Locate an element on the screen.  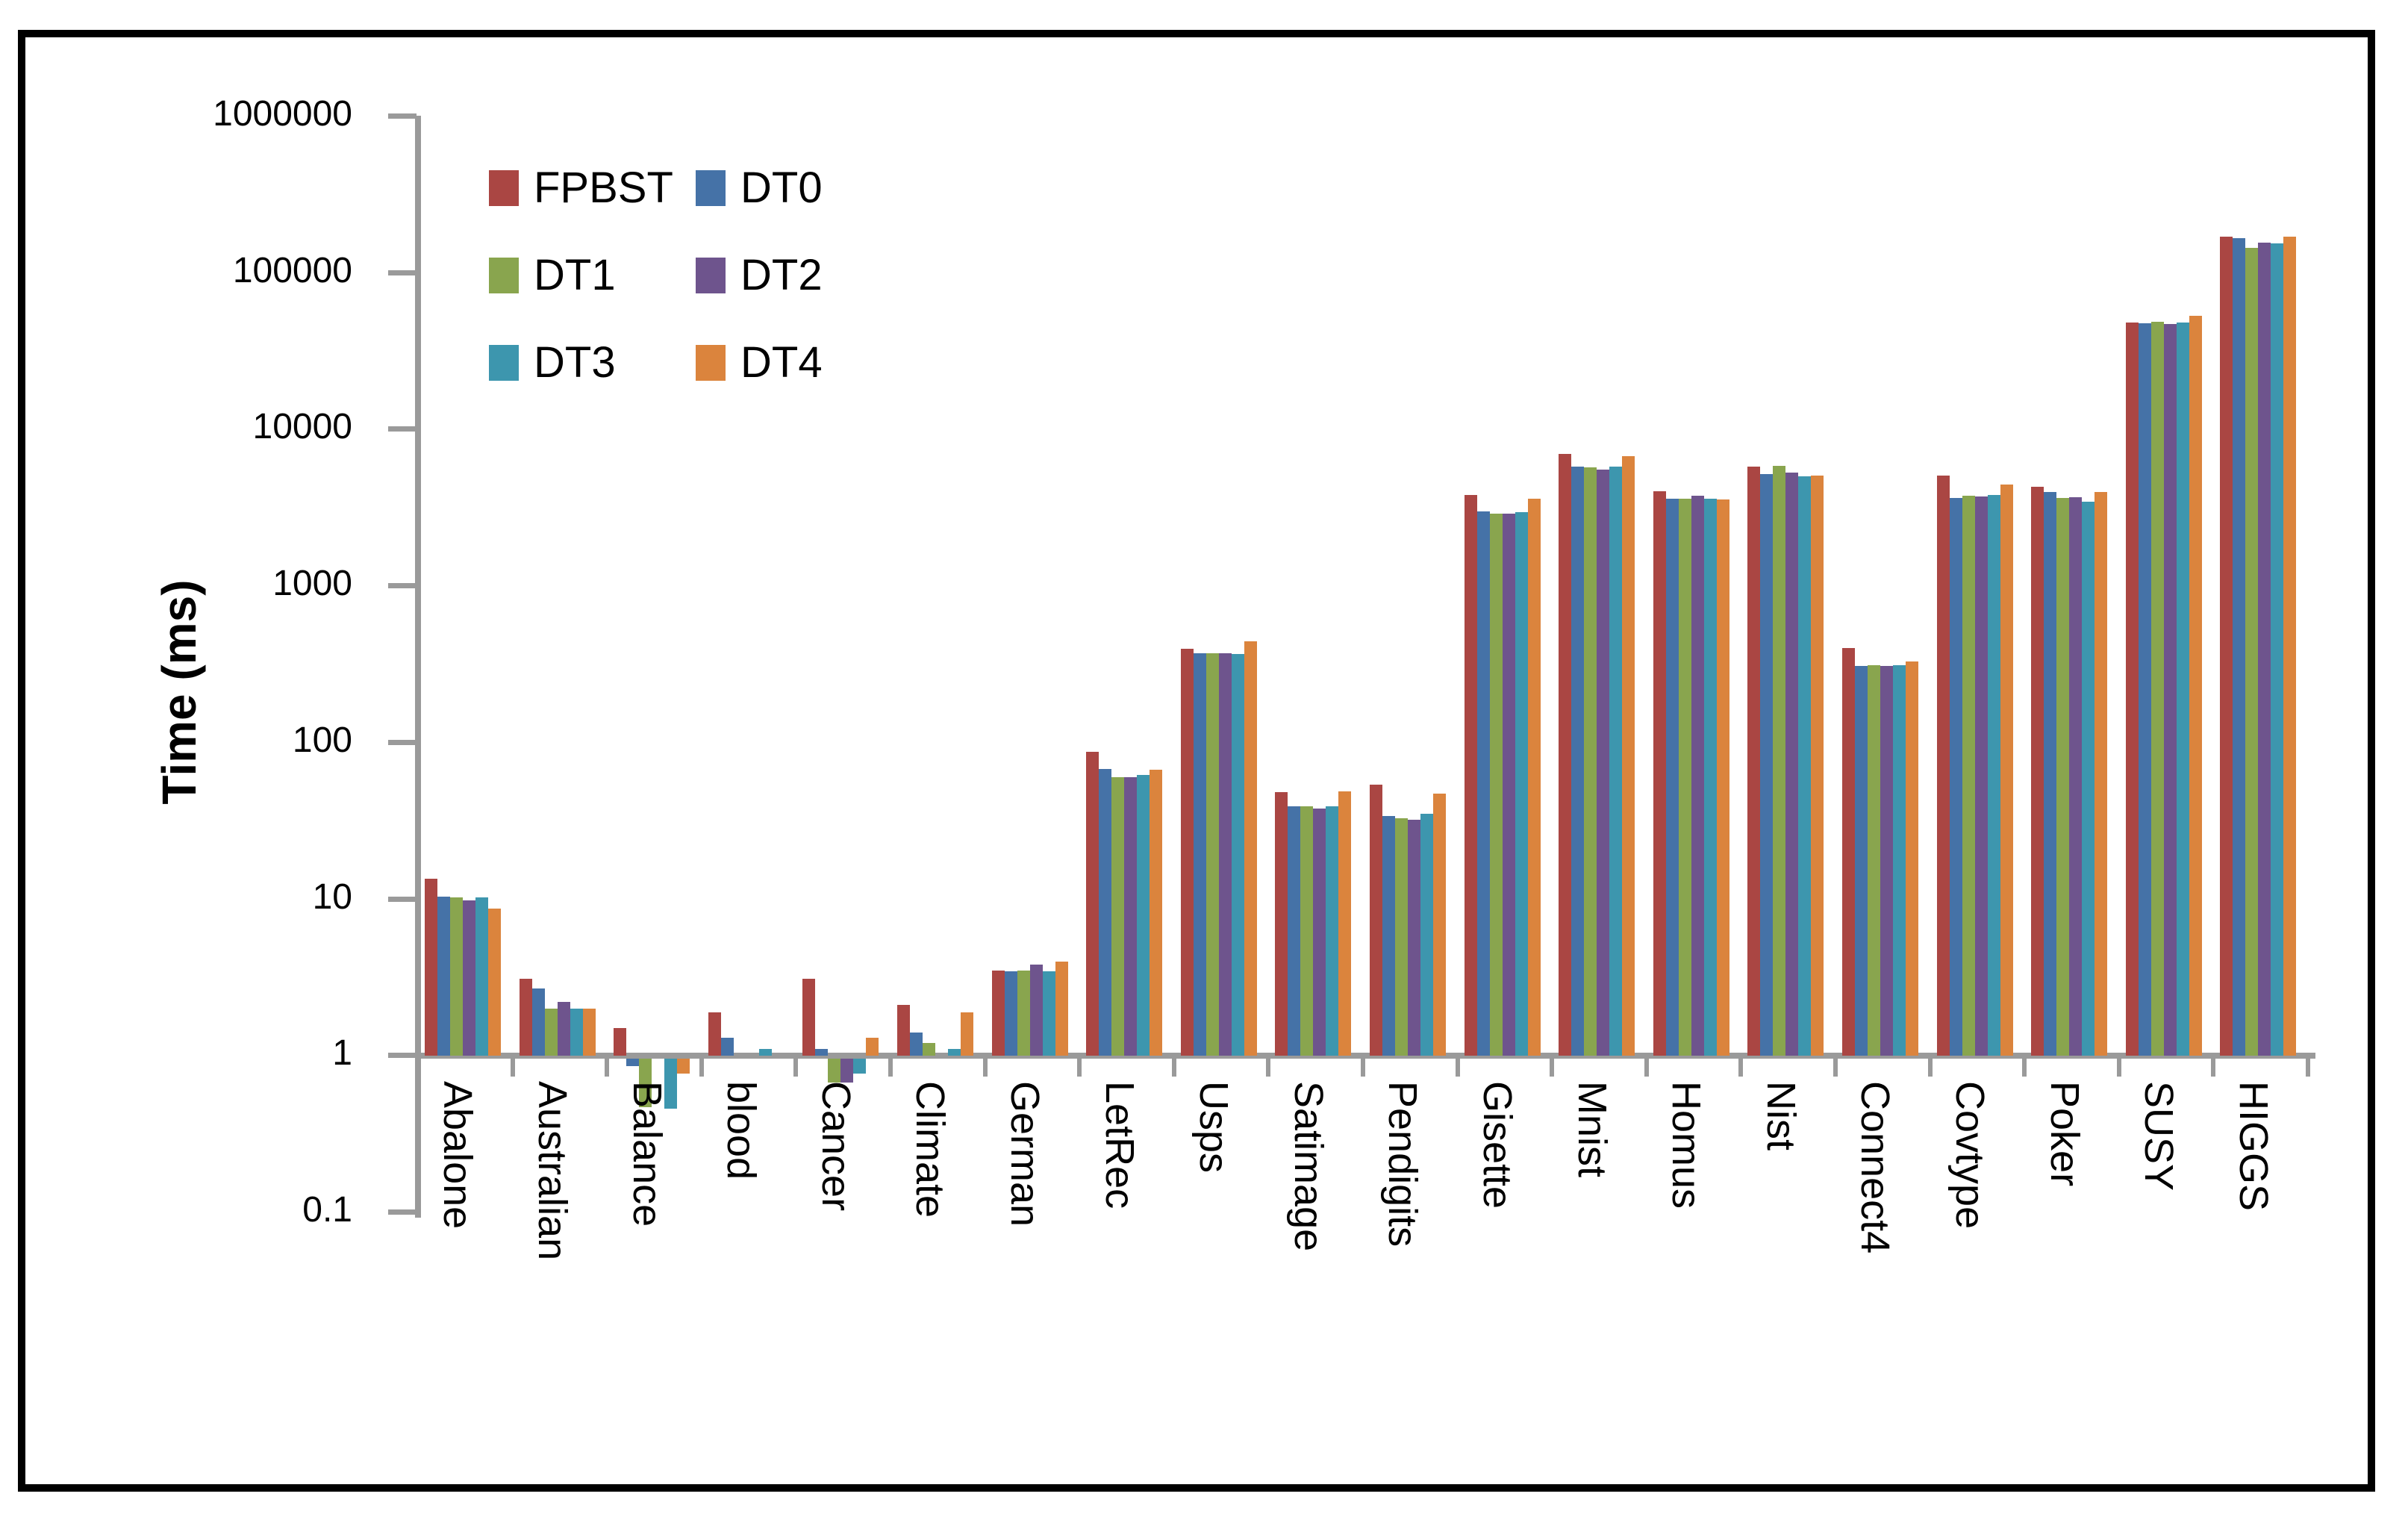
y-tick-label: 1 is located at coordinates (342, 1053).